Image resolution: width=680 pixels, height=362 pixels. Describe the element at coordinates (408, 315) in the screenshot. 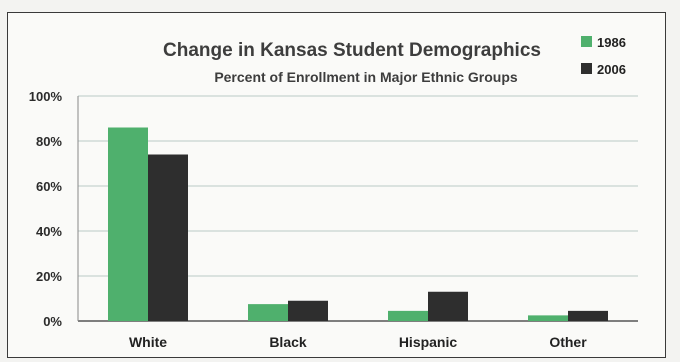

I see `bar-hispanic-1986` at that location.